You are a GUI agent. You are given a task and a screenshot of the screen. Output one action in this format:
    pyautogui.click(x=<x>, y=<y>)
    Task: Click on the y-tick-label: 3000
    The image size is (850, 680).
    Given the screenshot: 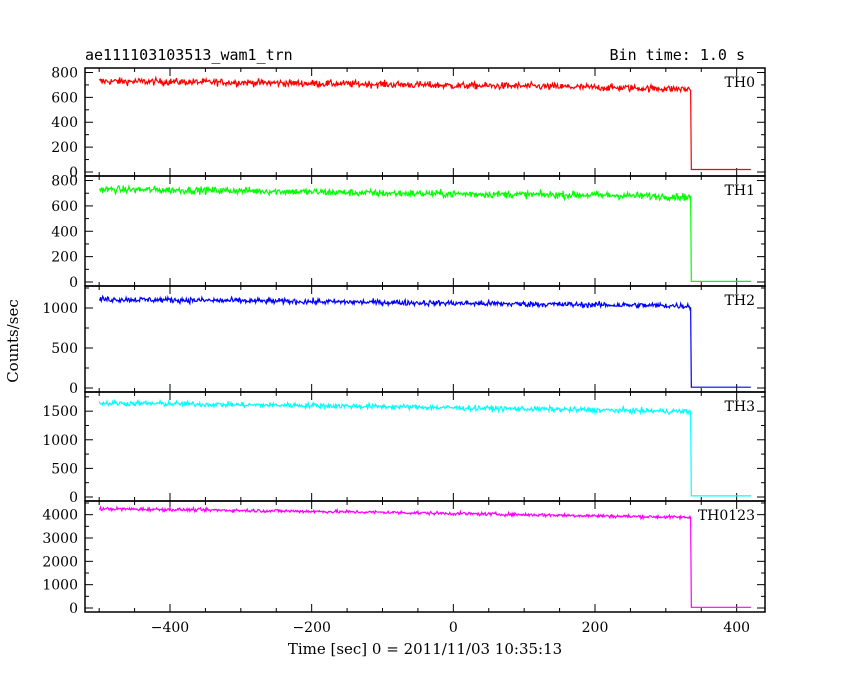 What is the action you would take?
    pyautogui.click(x=60, y=539)
    